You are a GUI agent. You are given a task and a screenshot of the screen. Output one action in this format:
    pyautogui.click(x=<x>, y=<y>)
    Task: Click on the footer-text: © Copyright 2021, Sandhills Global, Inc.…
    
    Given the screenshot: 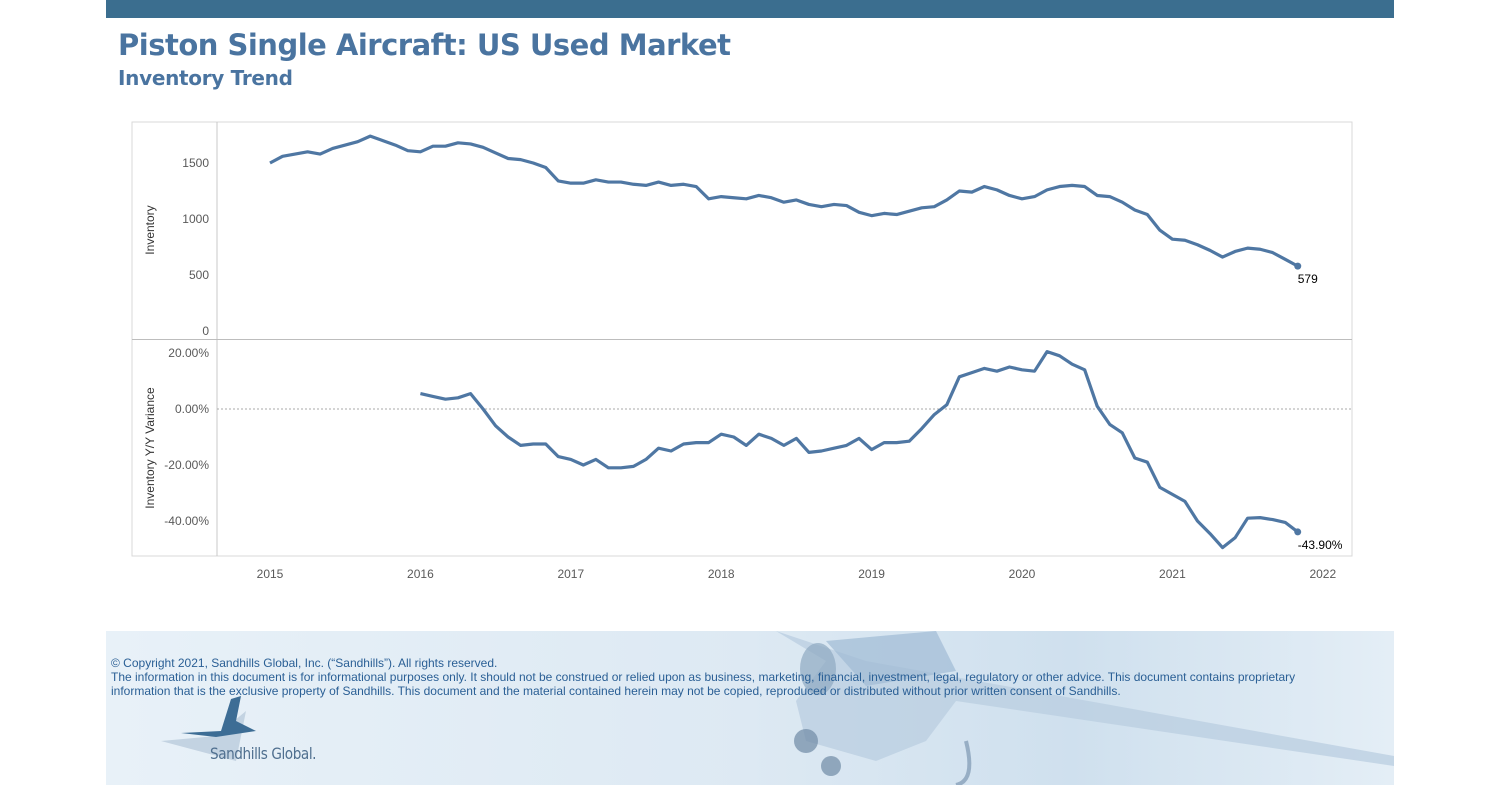 What is the action you would take?
    pyautogui.click(x=703, y=677)
    